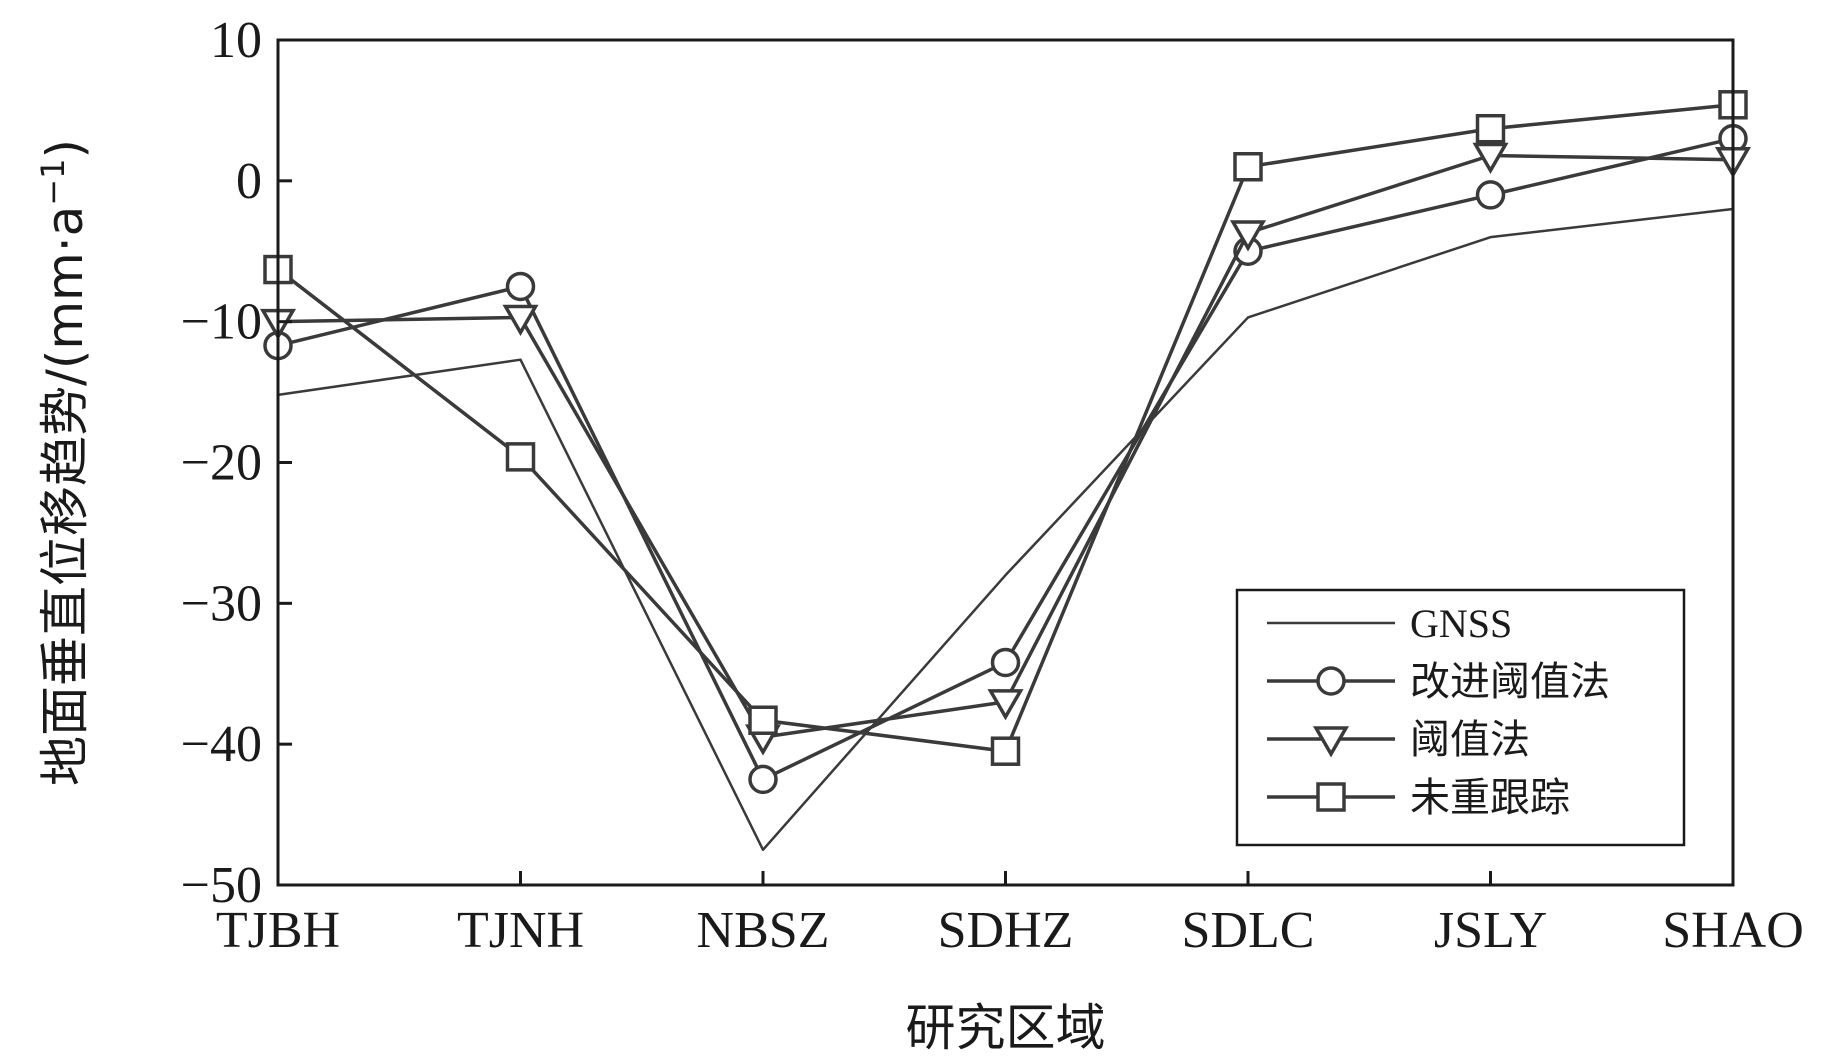 The width and height of the screenshot is (1843, 1063). Describe the element at coordinates (763, 930) in the screenshot. I see `x-tick-label: NBSZ` at that location.